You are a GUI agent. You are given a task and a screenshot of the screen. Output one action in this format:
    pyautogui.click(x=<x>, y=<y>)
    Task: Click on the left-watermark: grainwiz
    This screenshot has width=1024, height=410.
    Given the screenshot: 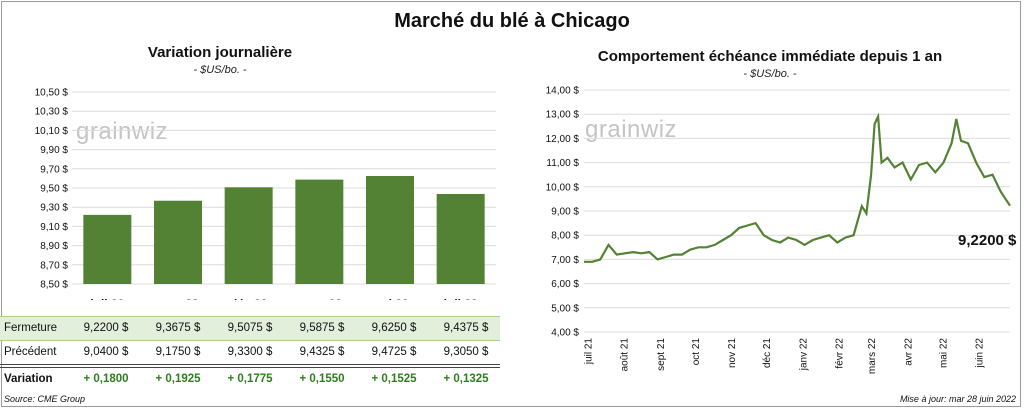 What is the action you would take?
    pyautogui.click(x=122, y=131)
    